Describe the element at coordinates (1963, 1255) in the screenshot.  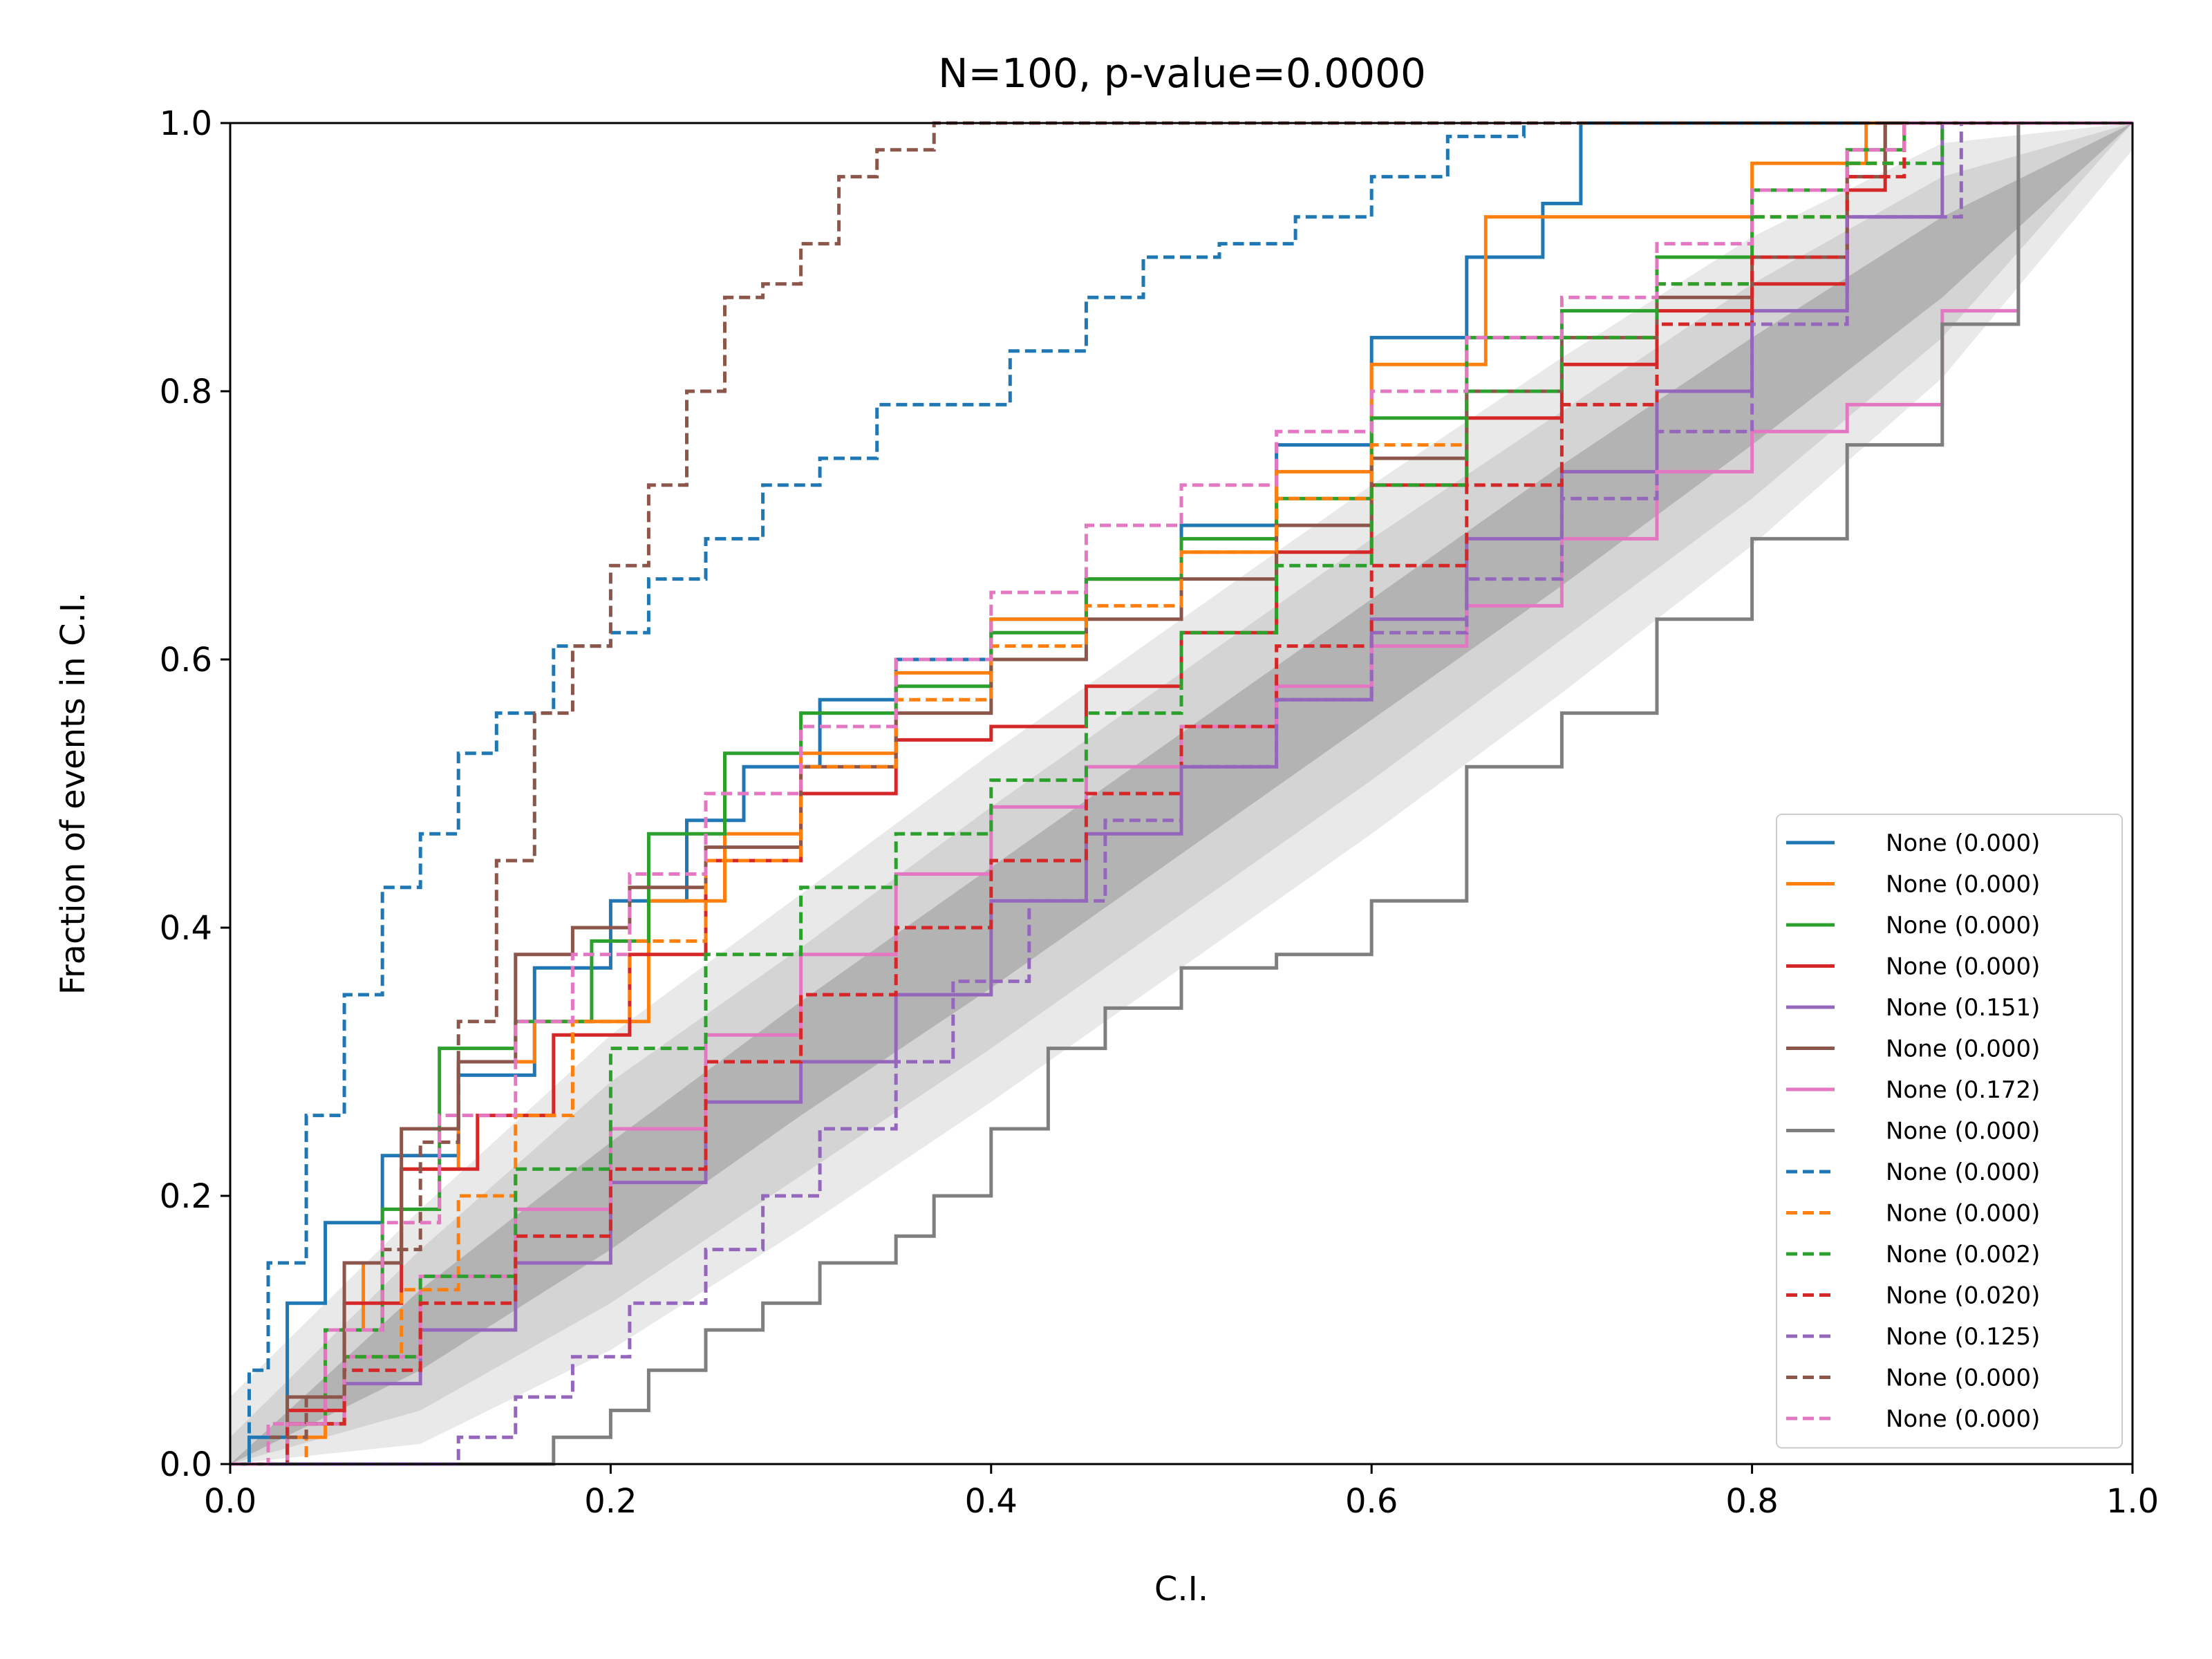
I see `legend-entry: None (0.002)` at that location.